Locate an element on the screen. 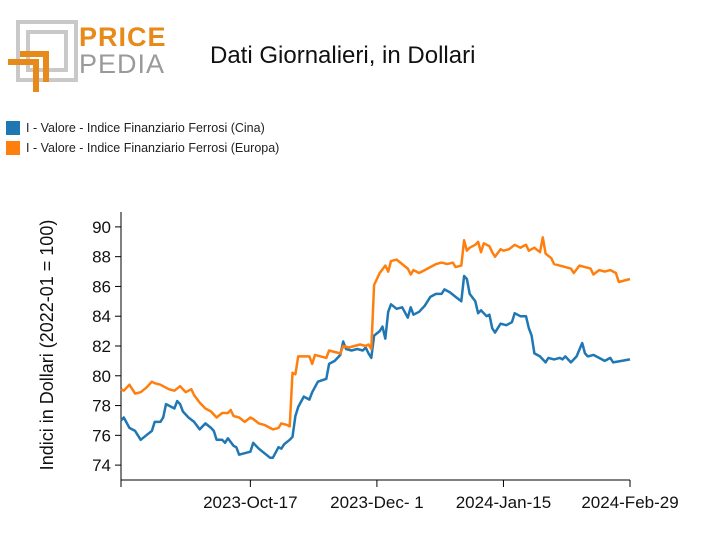  x-tick-label: 2023-Oct-17 is located at coordinates (250, 502).